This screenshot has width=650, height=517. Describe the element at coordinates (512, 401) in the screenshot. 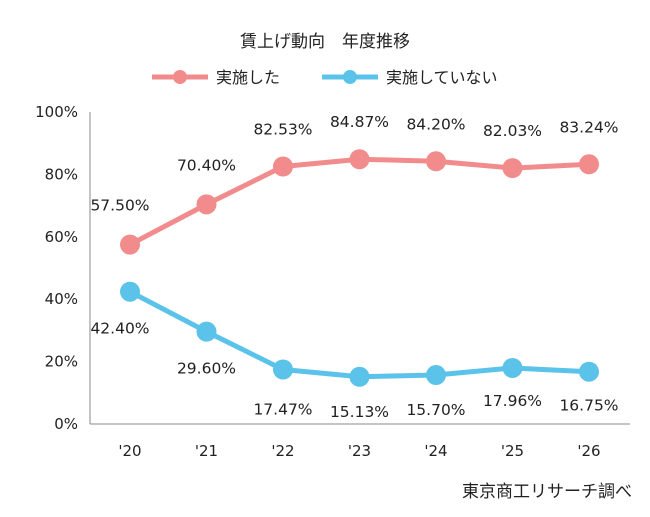

I see `data-label: 17.96%` at that location.